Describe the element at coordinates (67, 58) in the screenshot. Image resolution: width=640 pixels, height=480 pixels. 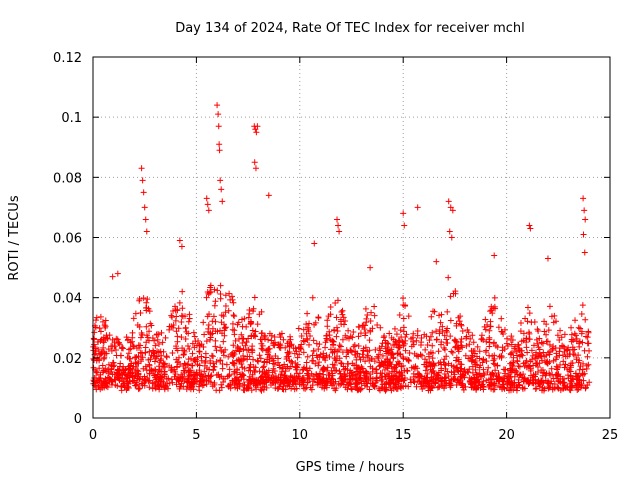
I see `y-tick-label: 0.12` at that location.